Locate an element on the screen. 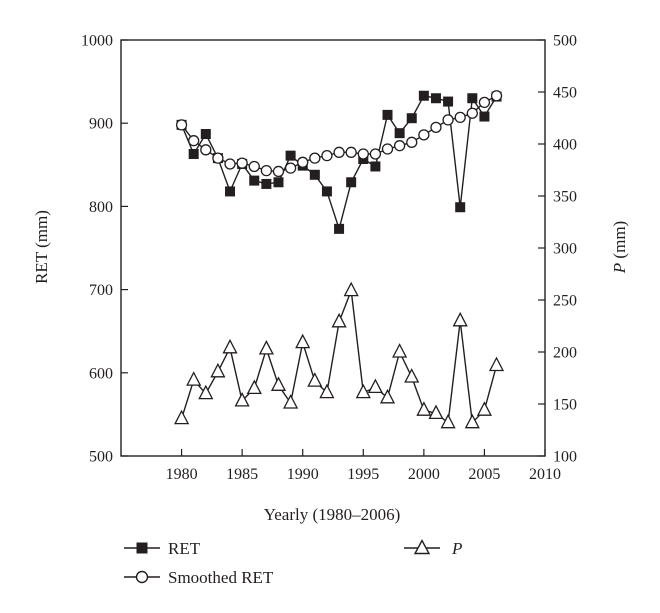 This screenshot has width=660, height=613. legend-item-ret: RET is located at coordinates (162, 548).